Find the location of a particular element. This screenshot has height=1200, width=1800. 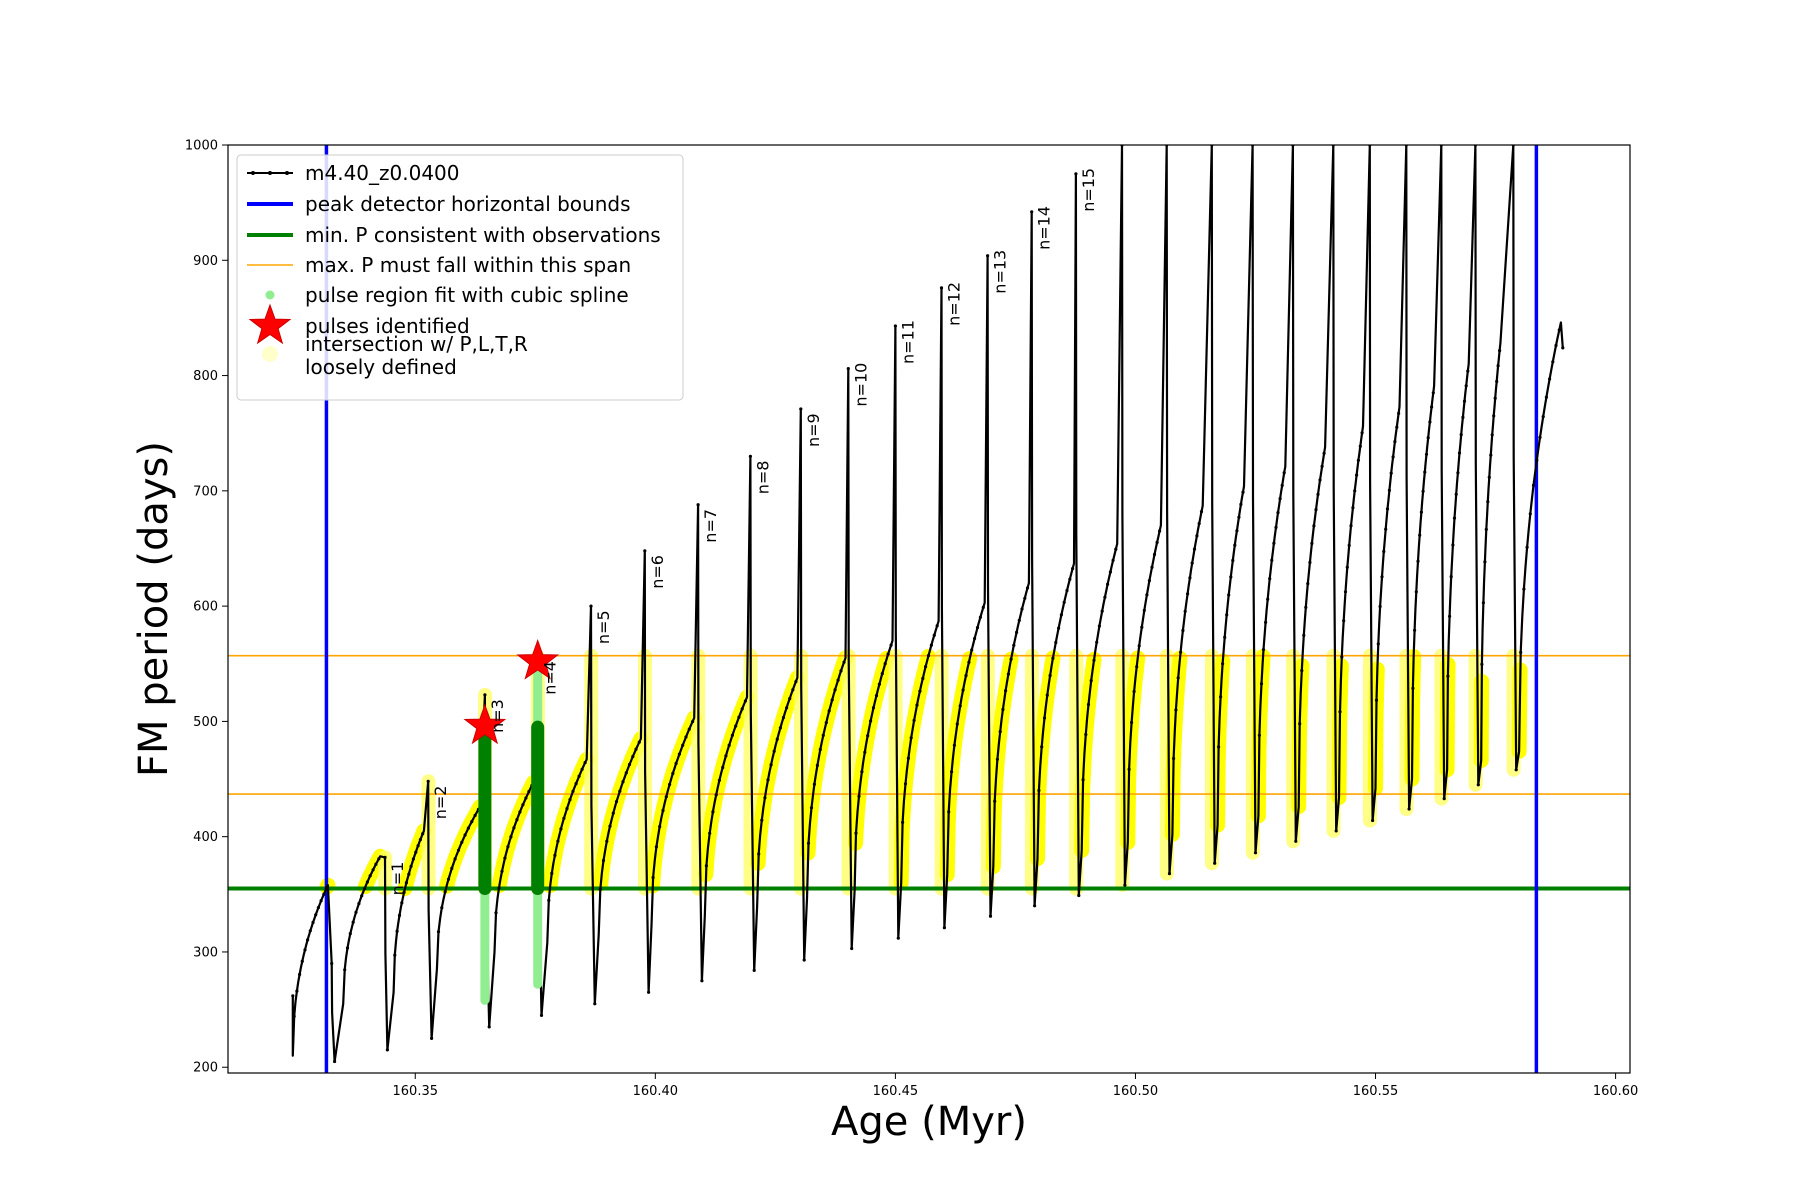

y-tick-label: 1000 is located at coordinates (201, 146).